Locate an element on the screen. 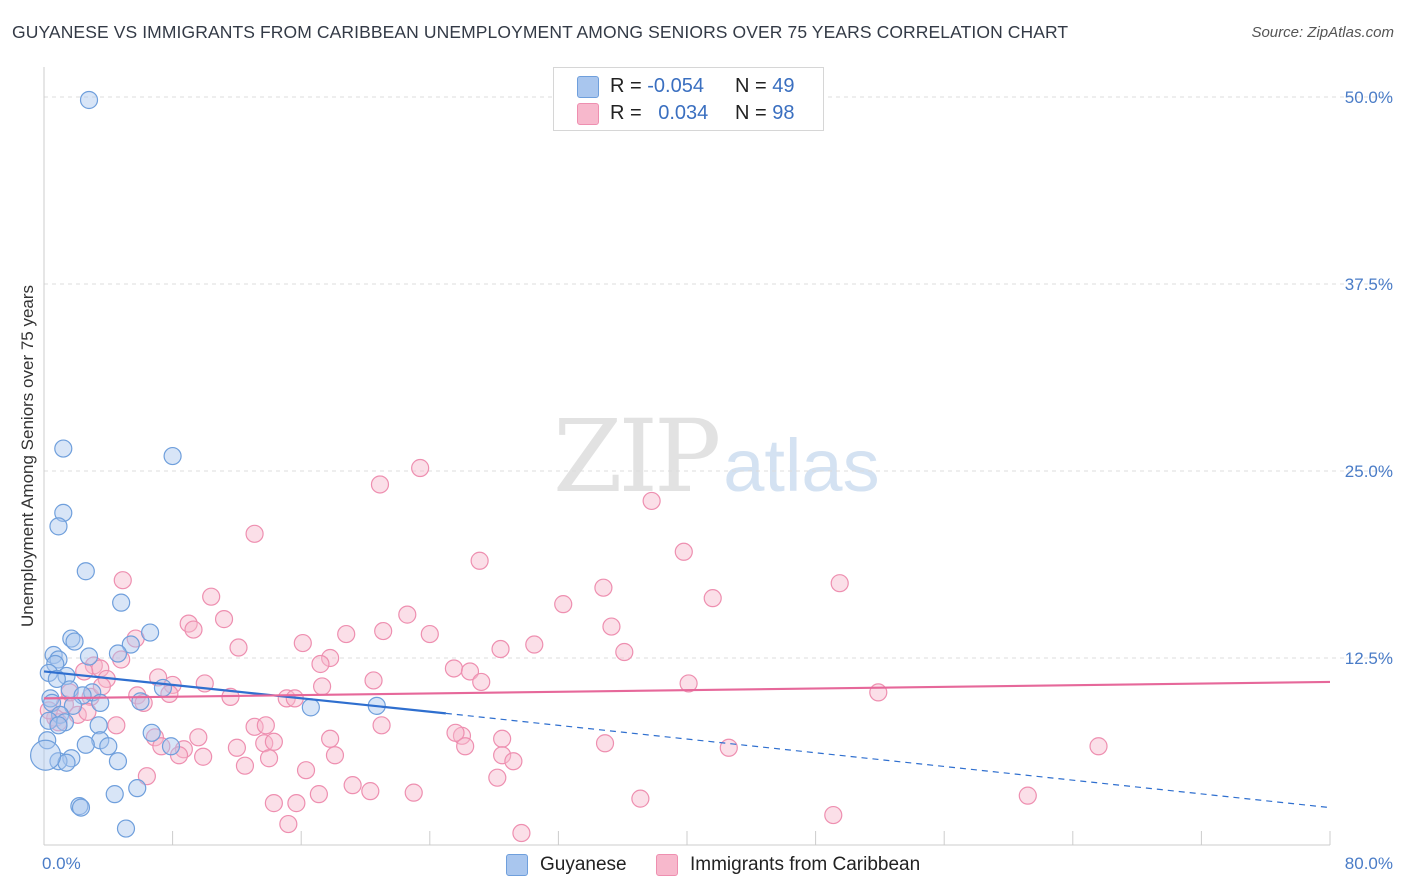  y-tick-label: 25.0% is located at coordinates (1369, 471).